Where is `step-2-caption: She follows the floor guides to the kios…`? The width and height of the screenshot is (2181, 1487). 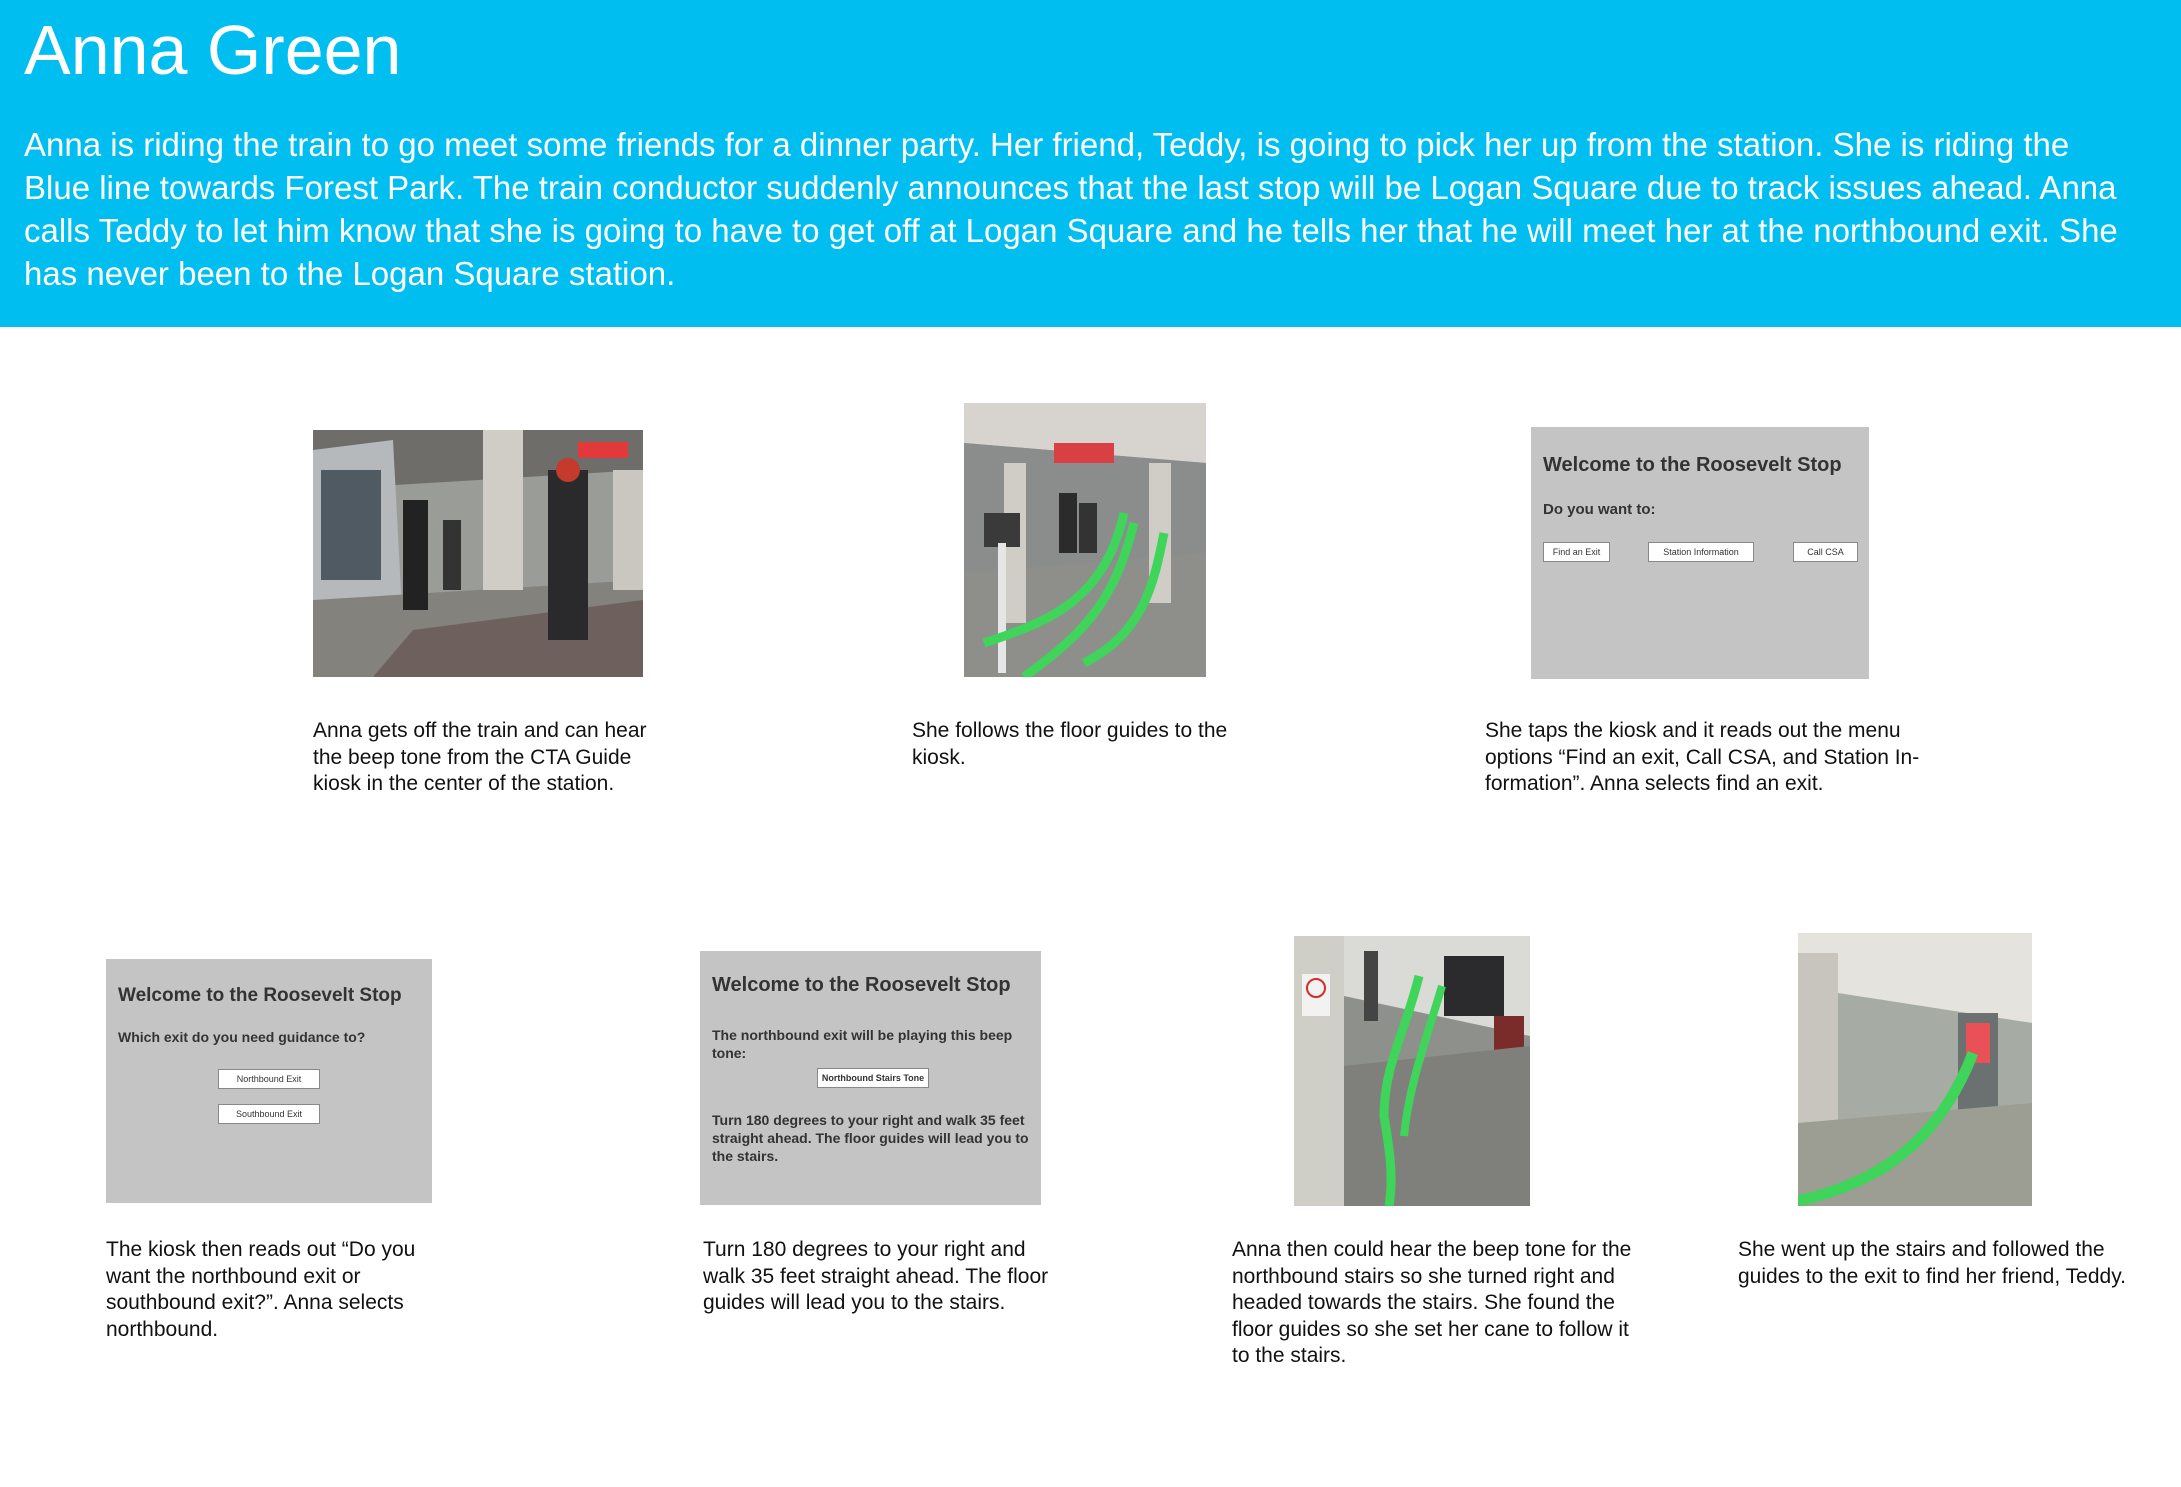
step-2-caption: She follows the floor guides to the kios… is located at coordinates (1070, 744).